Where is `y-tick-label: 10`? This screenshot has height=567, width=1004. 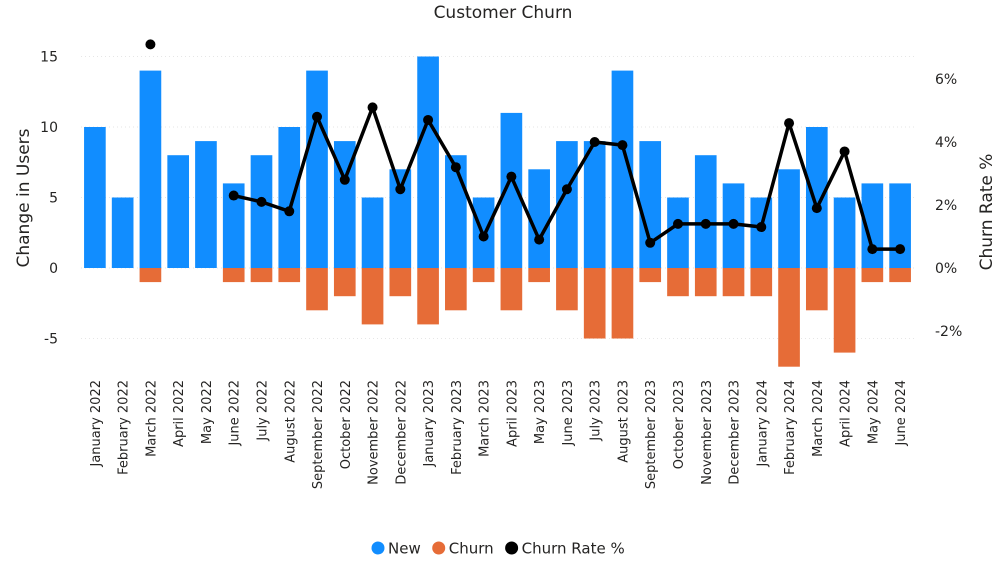 y-tick-label: 10 is located at coordinates (49, 128).